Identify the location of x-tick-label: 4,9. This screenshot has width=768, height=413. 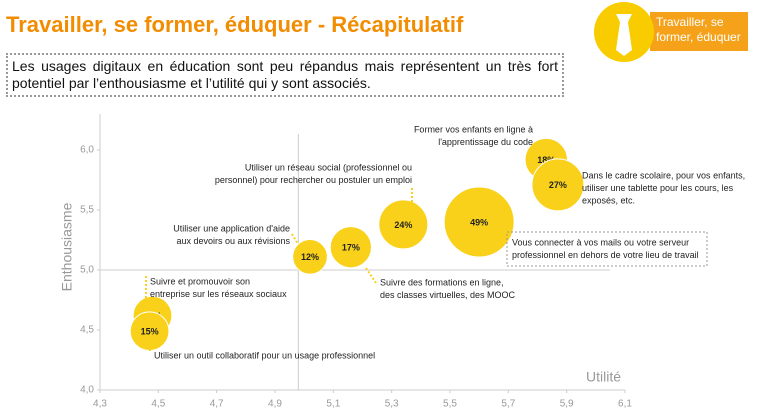
(275, 404).